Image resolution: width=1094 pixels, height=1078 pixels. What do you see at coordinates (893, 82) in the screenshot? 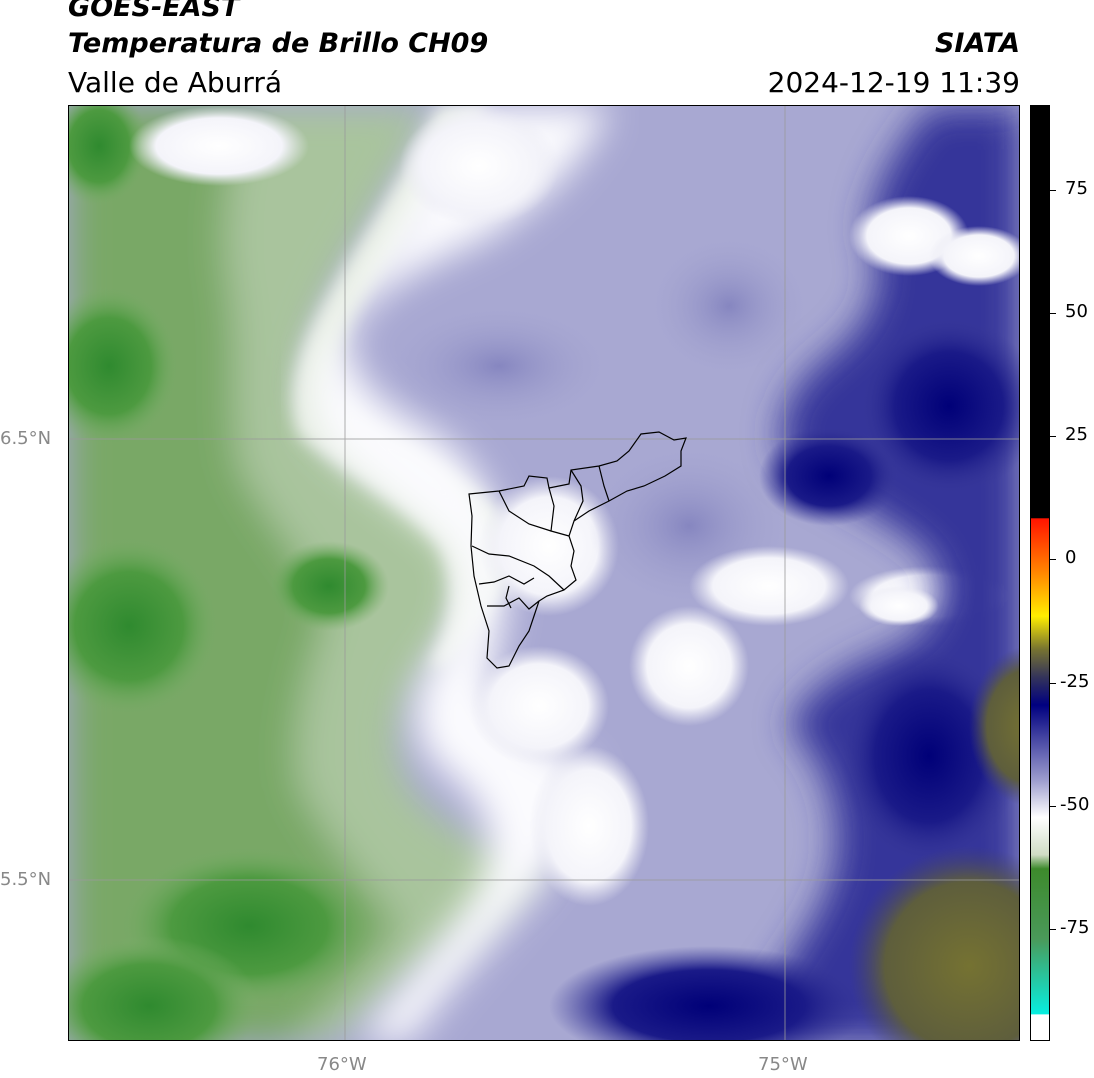
I see `datetime-label: 2024-12-19 11:39` at bounding box center [893, 82].